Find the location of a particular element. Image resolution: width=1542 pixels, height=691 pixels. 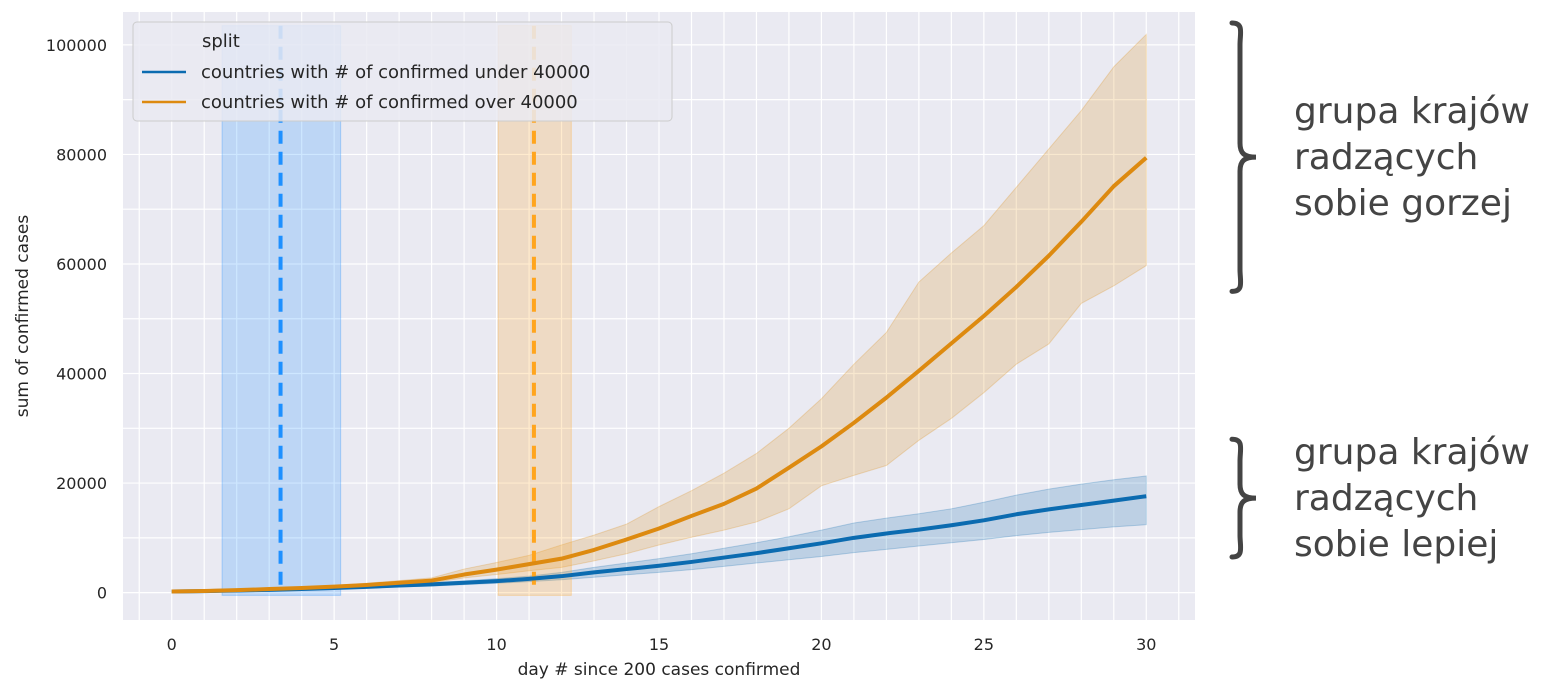

x-axis-label: day # since 200 cases confirmed is located at coordinates (659, 670).